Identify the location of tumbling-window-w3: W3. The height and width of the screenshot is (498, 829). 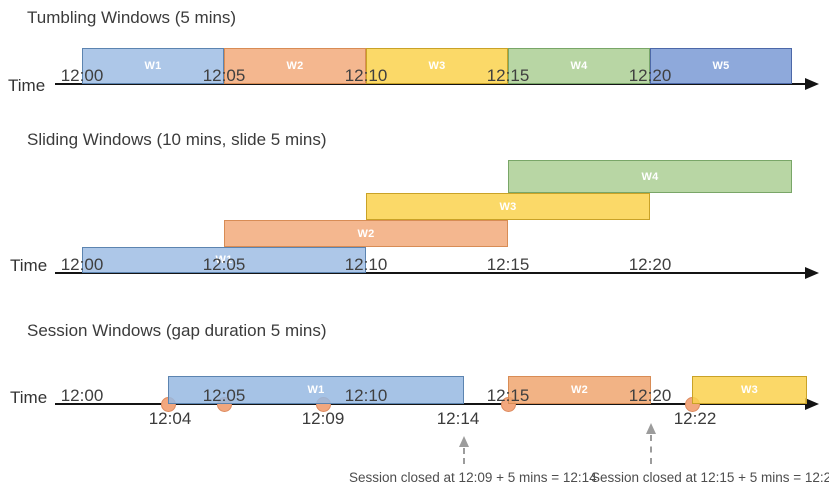
(437, 66).